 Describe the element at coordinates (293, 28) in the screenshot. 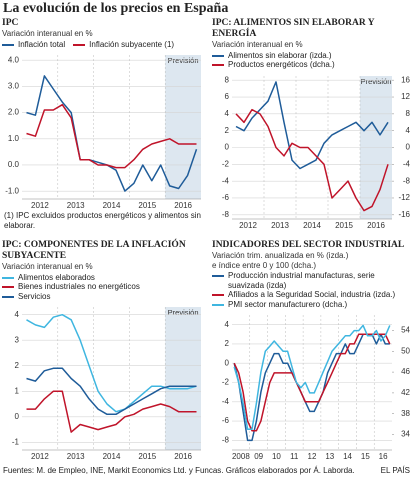

I see `chart-title: IPC: ALIMENTOS SIN ELABORAR Y ENERGÍA` at that location.